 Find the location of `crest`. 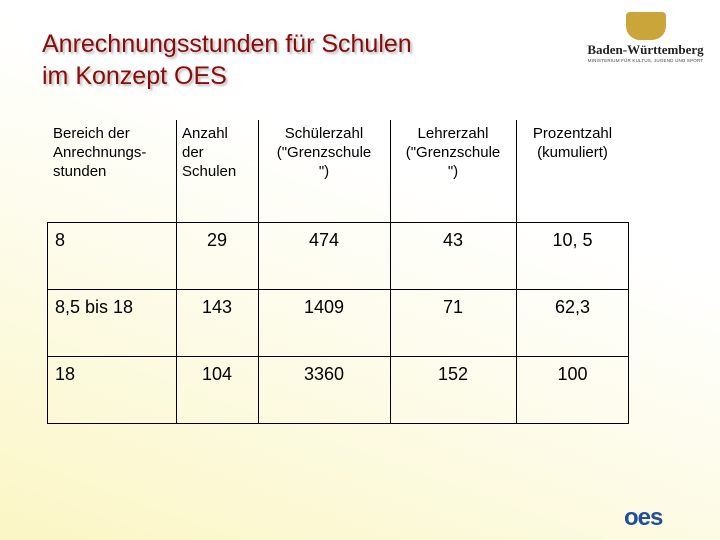

crest is located at coordinates (645, 26).